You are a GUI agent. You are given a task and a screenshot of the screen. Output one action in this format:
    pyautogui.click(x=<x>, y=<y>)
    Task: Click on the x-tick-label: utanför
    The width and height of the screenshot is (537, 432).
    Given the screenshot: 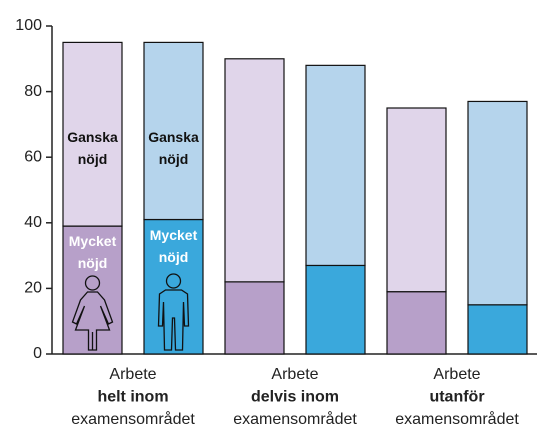 What is the action you would take?
    pyautogui.click(x=456, y=397)
    